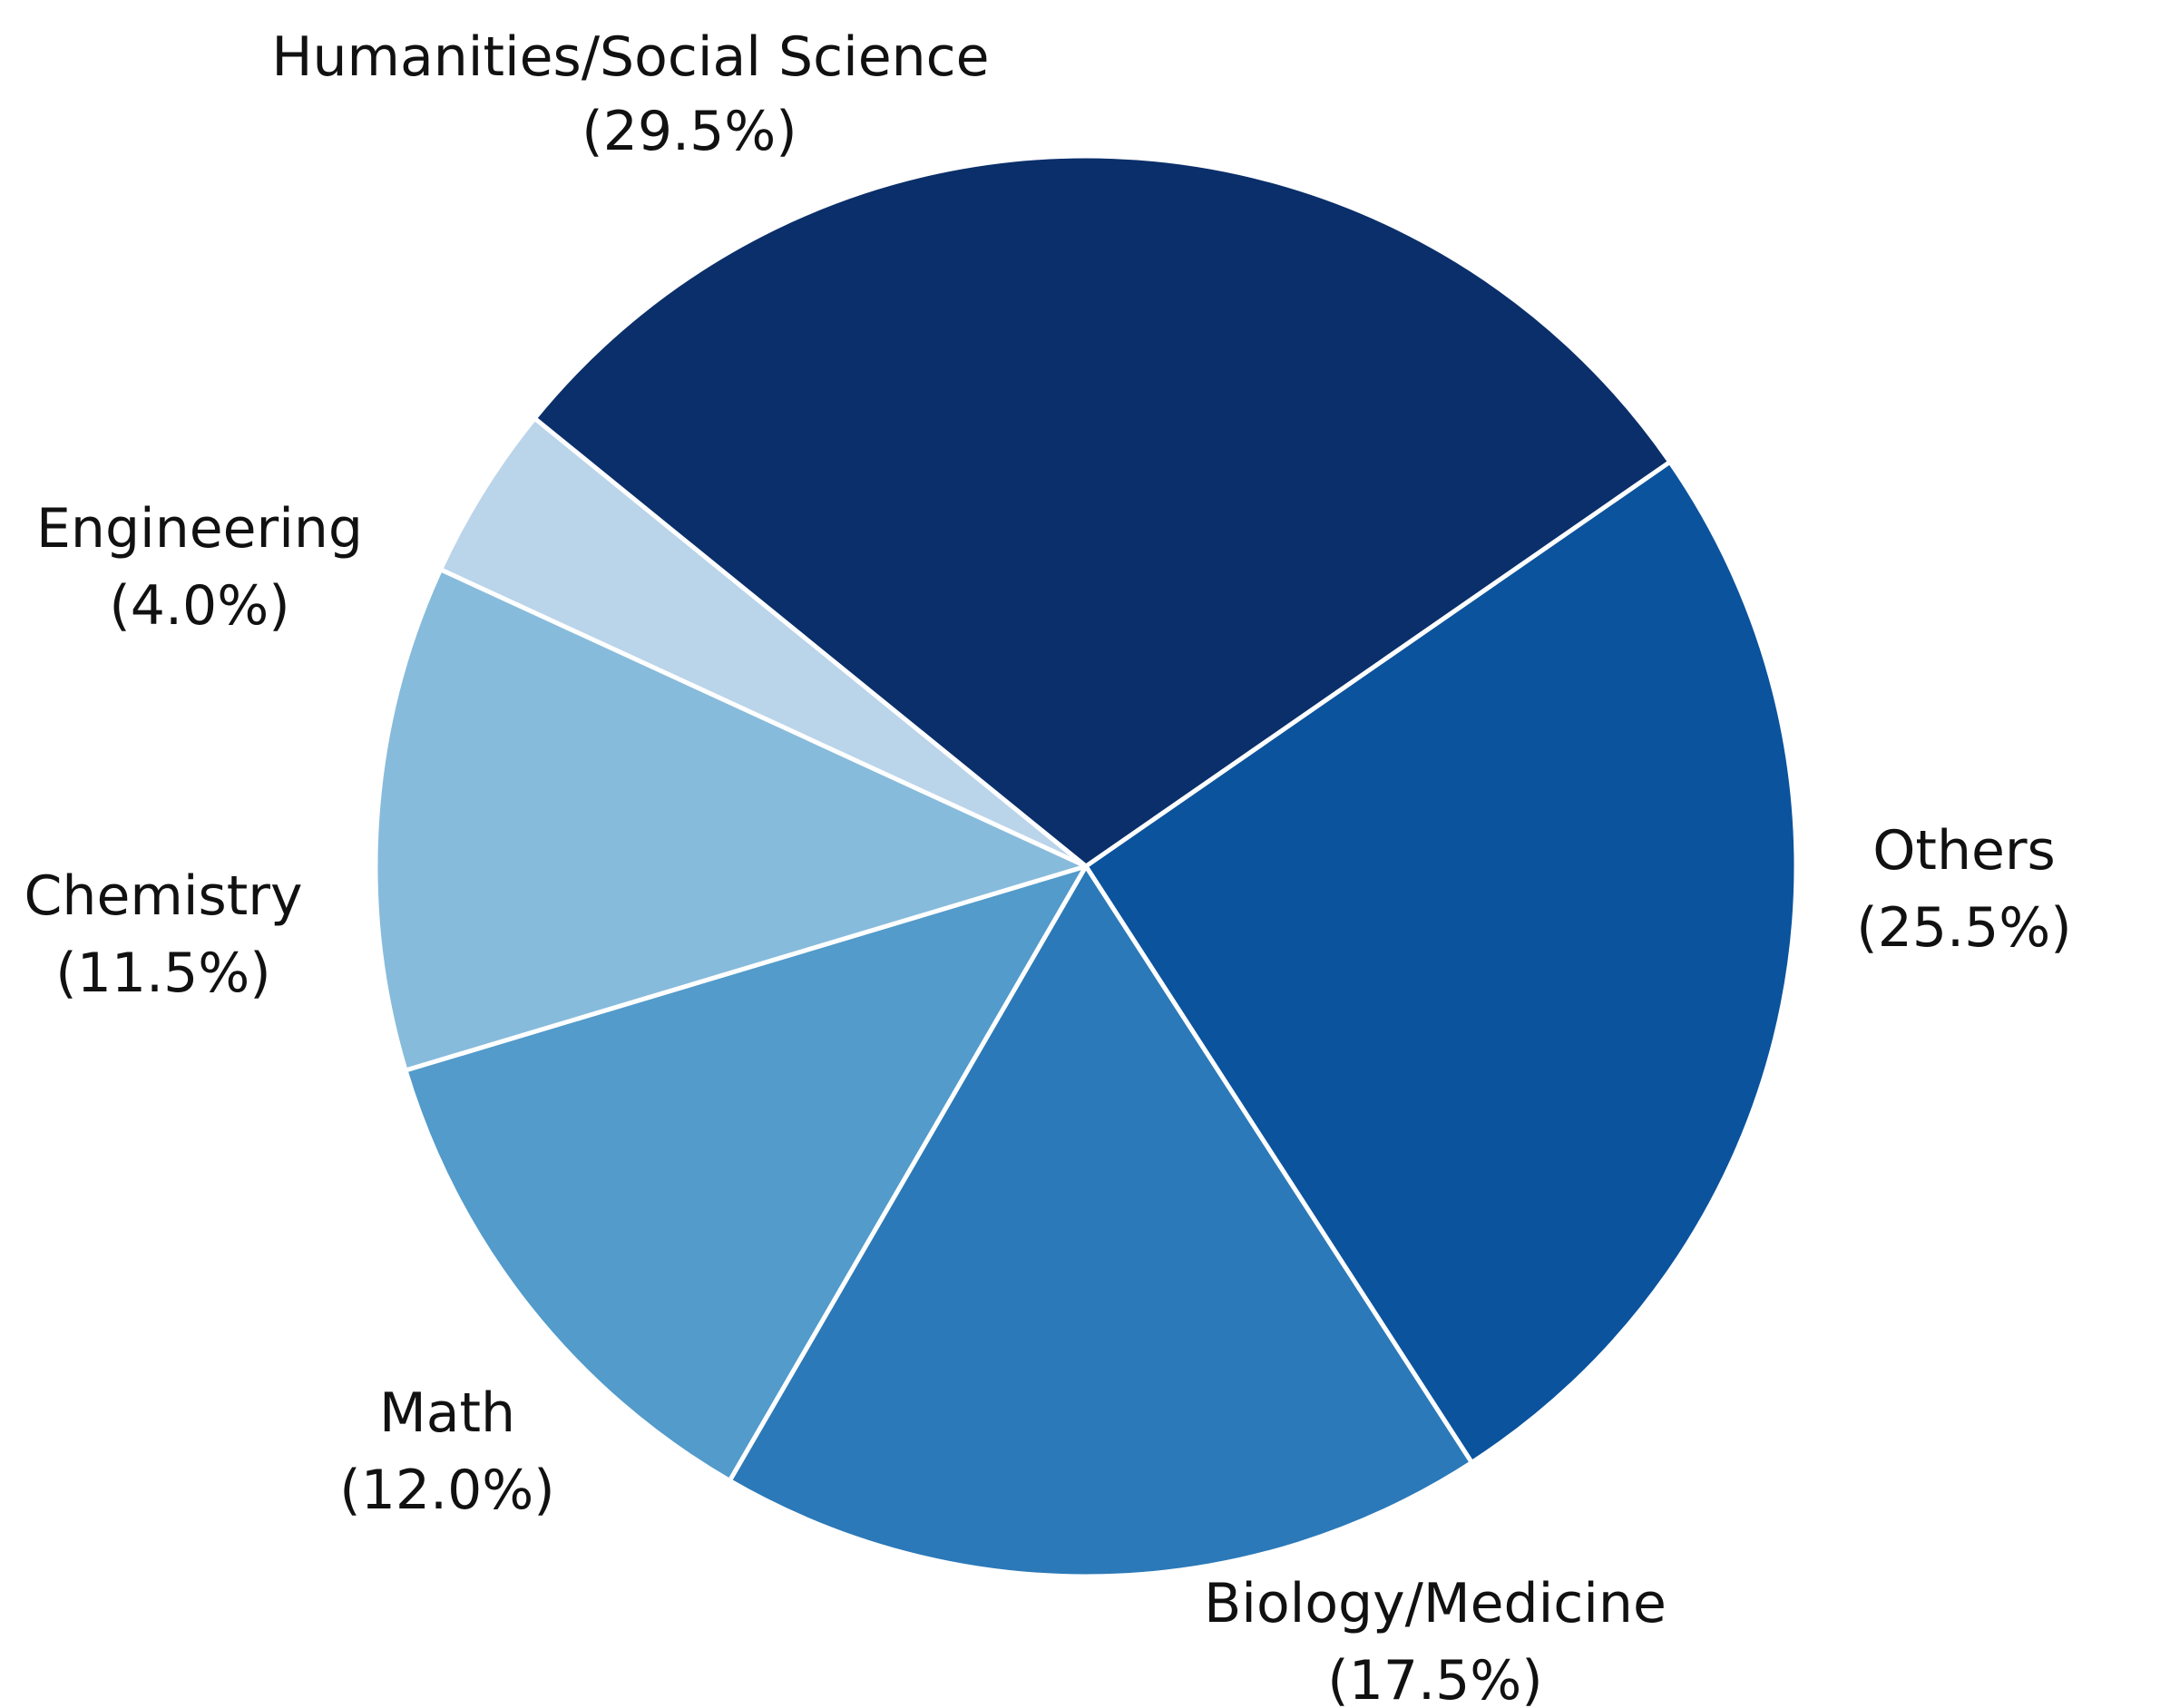 This screenshot has width=2170, height=1708. What do you see at coordinates (162, 973) in the screenshot?
I see `slice-value-chemistry: (11.5%)` at bounding box center [162, 973].